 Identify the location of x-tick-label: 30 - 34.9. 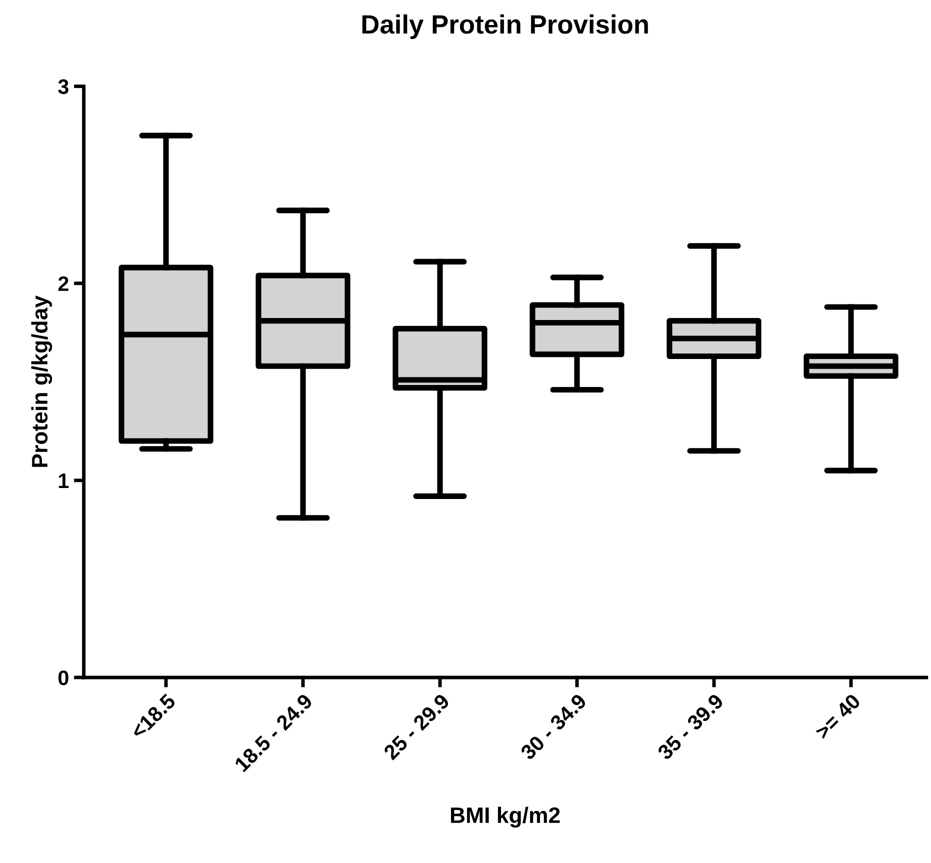
(554, 726).